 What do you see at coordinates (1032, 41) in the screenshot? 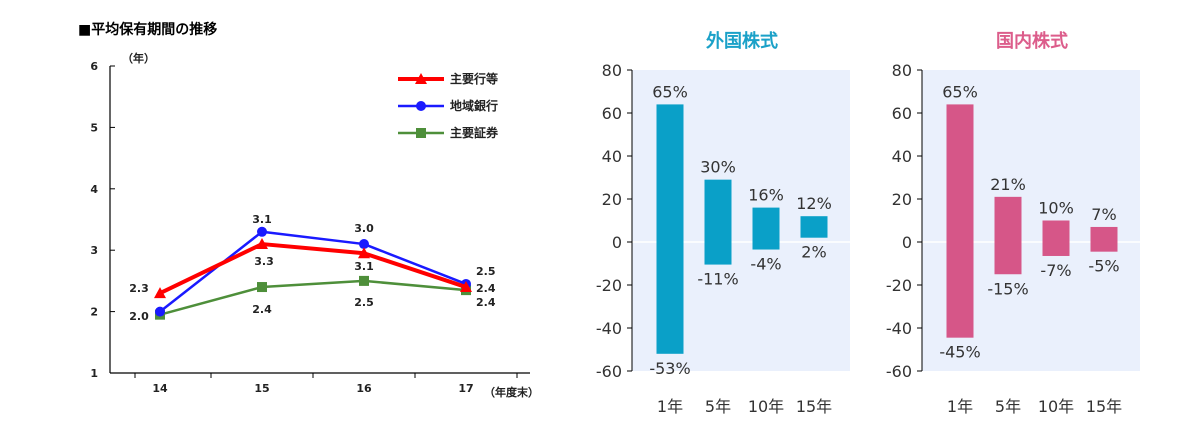
I see `domestic-stocks-title: 国内株式` at bounding box center [1032, 41].